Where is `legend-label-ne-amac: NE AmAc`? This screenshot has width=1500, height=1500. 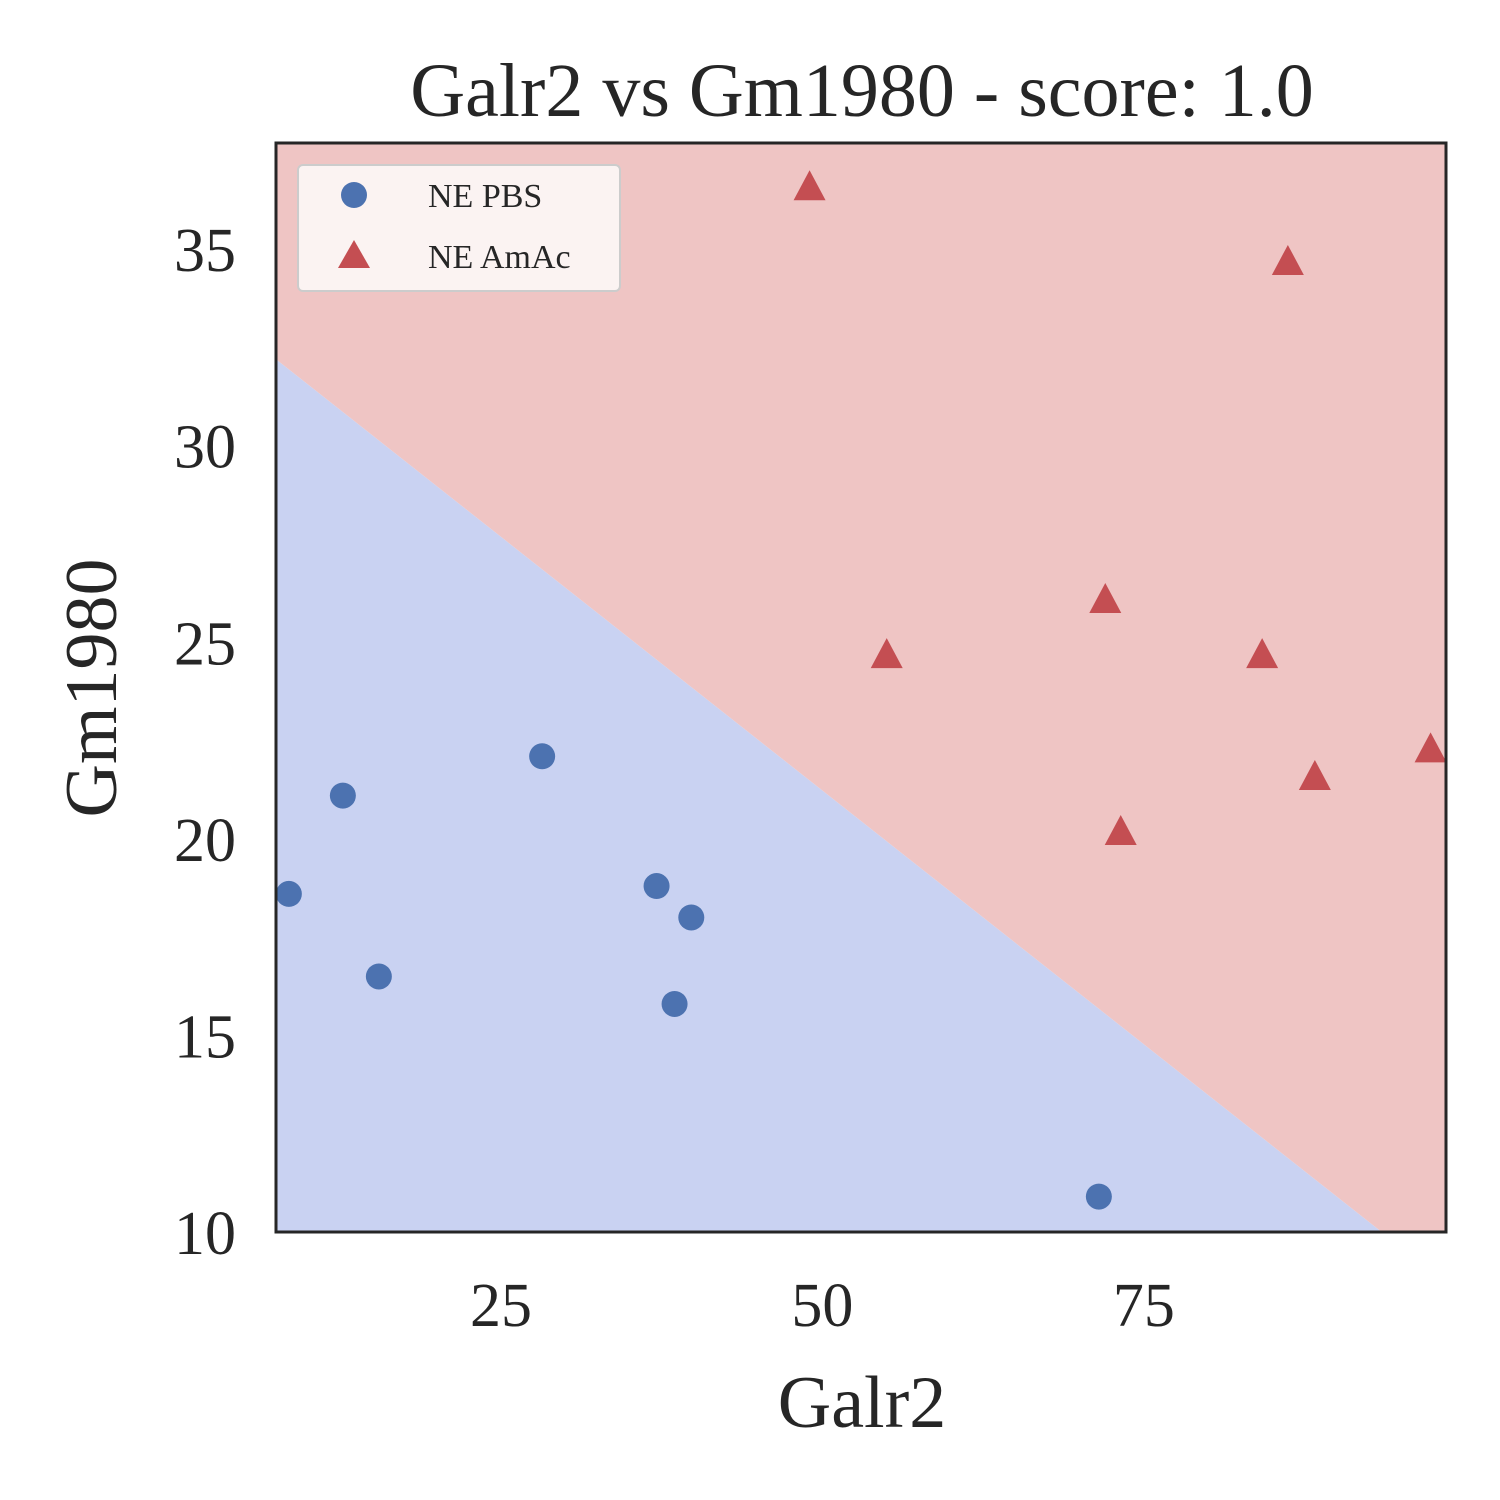 legend-label-ne-amac: NE AmAc is located at coordinates (499, 257).